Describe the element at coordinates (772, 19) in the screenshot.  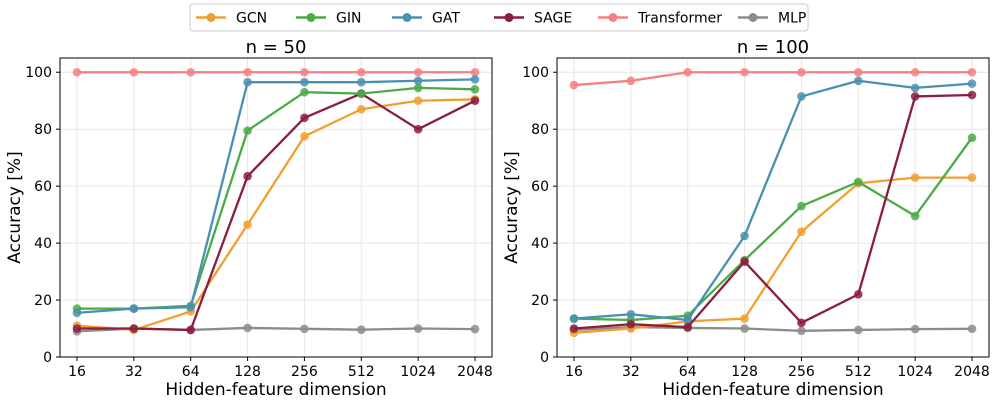
I see `legend-entry-mlp: MLP` at that location.